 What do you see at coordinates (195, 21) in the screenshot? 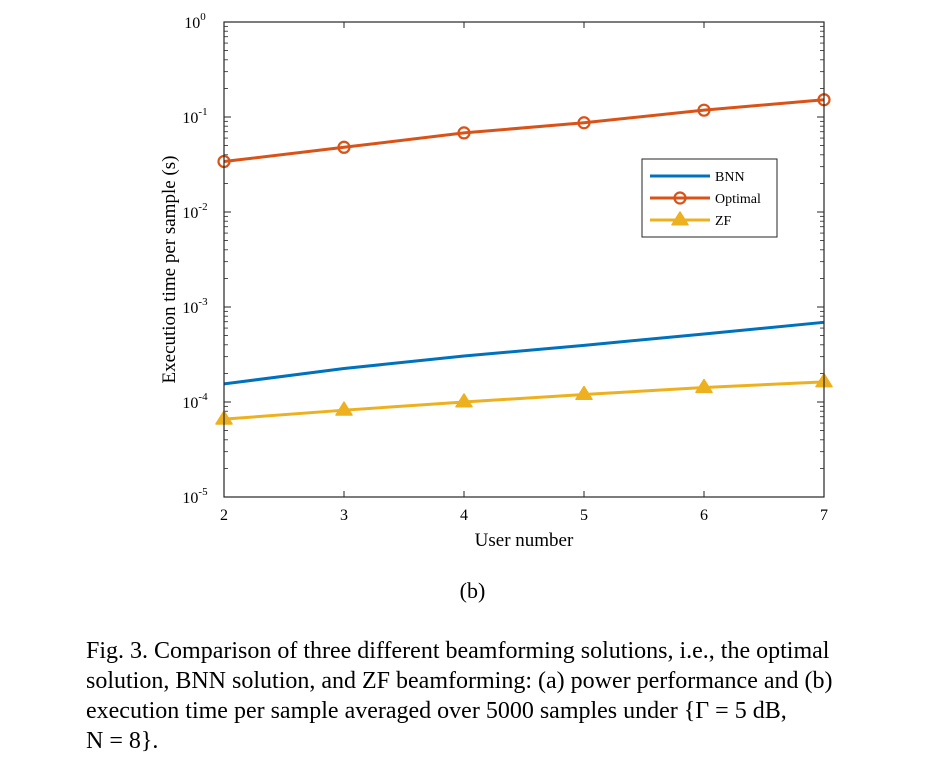
I see `y-tick-label: 10⁰` at bounding box center [195, 21].